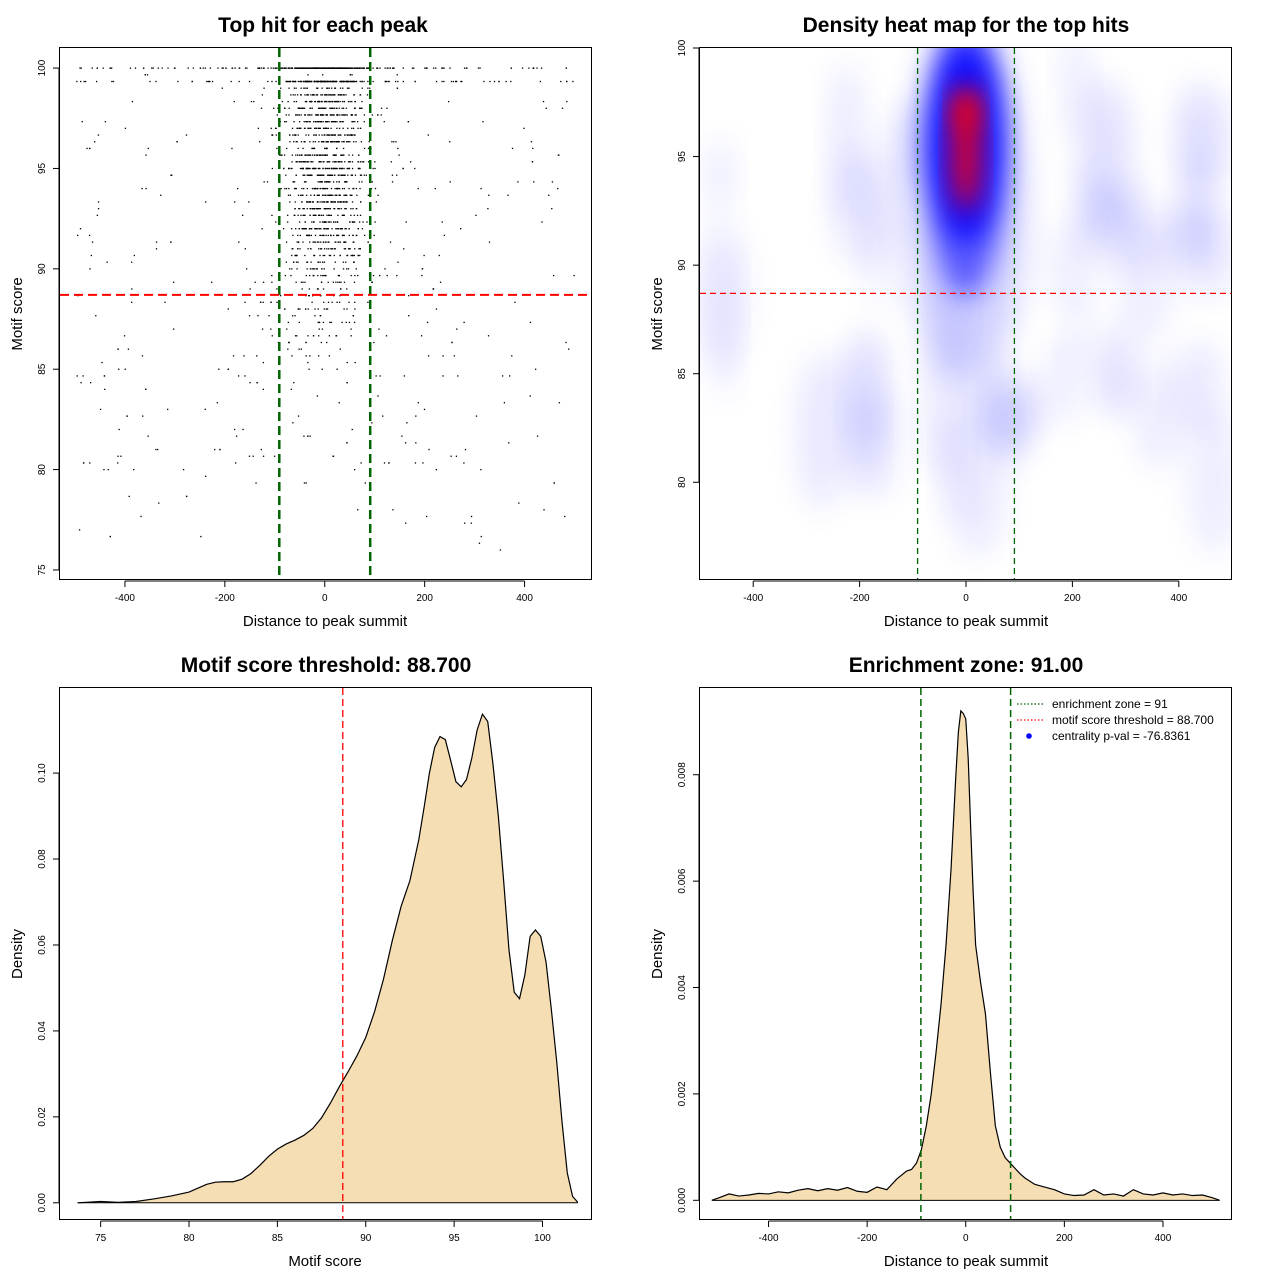  What do you see at coordinates (657, 313) in the screenshot?
I see `heatmap-y-label: Motif score` at bounding box center [657, 313].